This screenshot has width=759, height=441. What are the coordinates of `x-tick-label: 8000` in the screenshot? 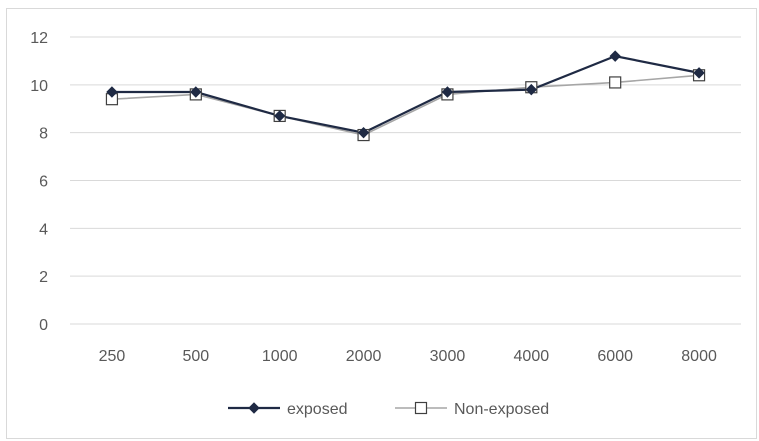 It's located at (699, 356).